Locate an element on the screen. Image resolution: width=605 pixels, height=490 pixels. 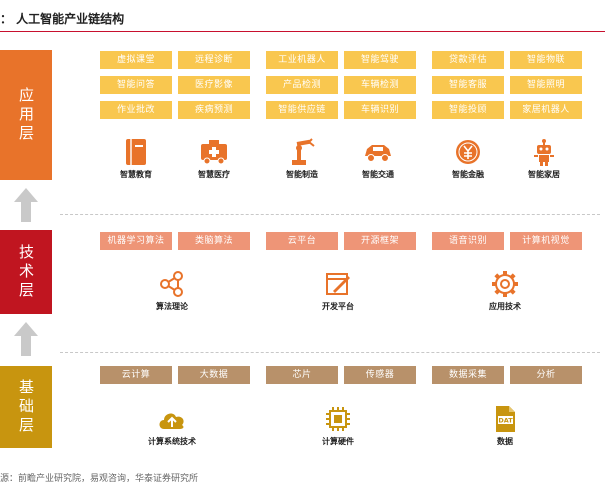
tag-technology: 云平台 is located at coordinates (302, 241).